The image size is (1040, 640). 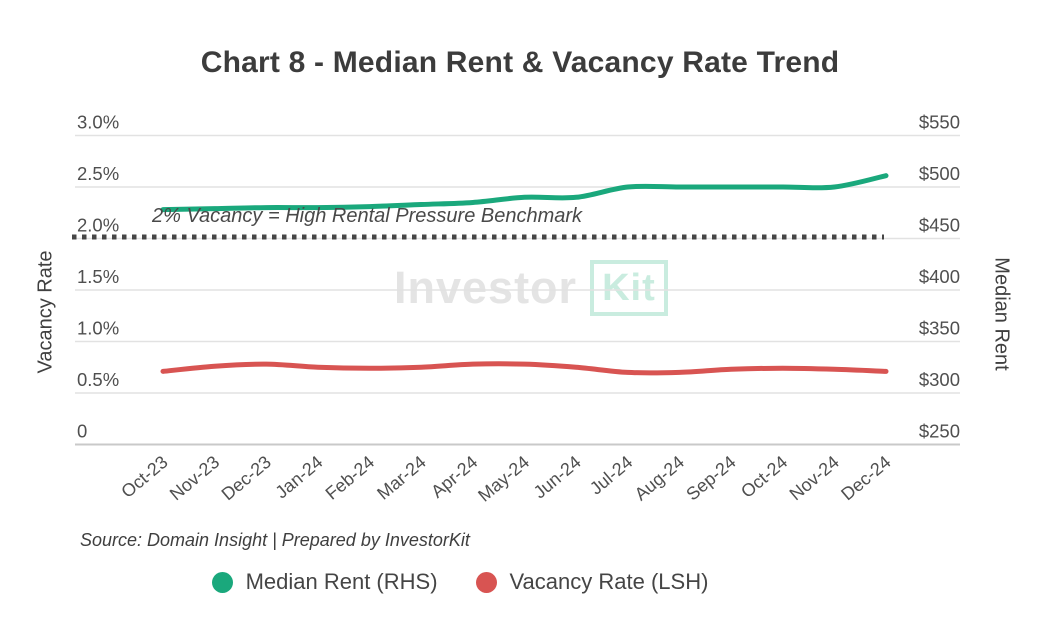 What do you see at coordinates (222, 582) in the screenshot?
I see `median-rent-legend-dot-icon` at bounding box center [222, 582].